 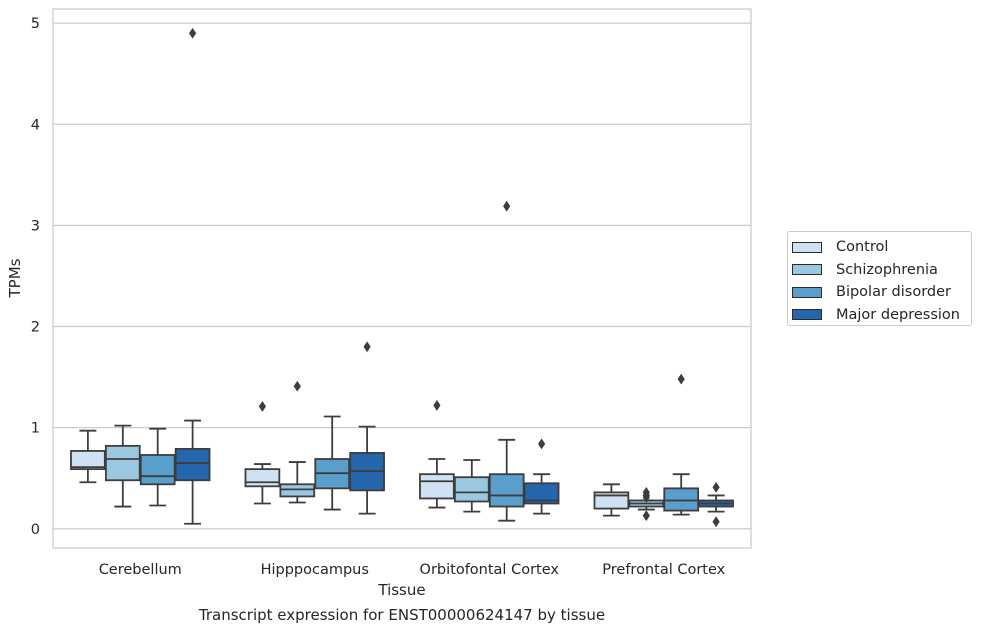 What do you see at coordinates (807, 292) in the screenshot?
I see `legend-swatch-bipolar-disorder` at bounding box center [807, 292].